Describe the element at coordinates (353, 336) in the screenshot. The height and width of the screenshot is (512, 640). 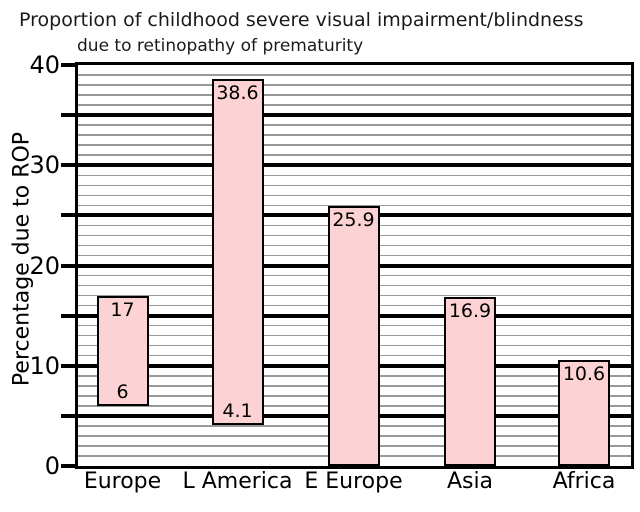
I see `bar-e-europe: 25.9` at that location.